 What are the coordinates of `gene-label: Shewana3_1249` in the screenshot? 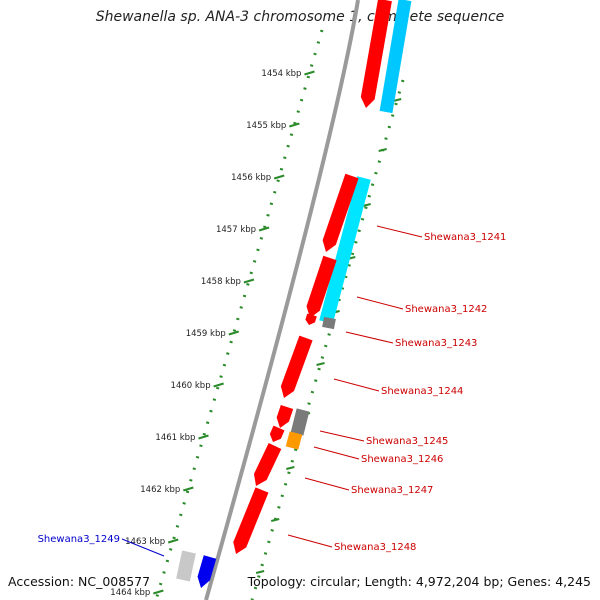 It's located at (79, 539).